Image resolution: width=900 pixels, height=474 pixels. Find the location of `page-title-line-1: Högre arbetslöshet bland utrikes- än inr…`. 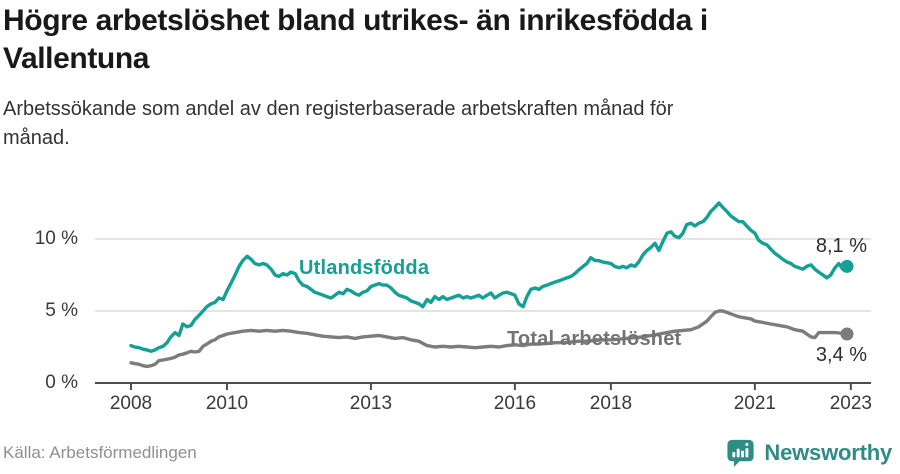

page-title-line-1: Högre arbetslöshet bland utrikes- än inr… is located at coordinates (355, 20).